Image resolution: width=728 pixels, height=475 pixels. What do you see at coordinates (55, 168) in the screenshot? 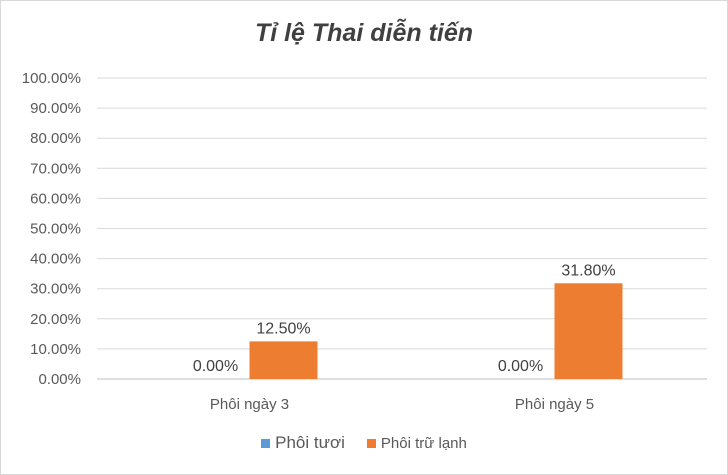
I see `y-tick-label: 70.00%` at bounding box center [55, 168].